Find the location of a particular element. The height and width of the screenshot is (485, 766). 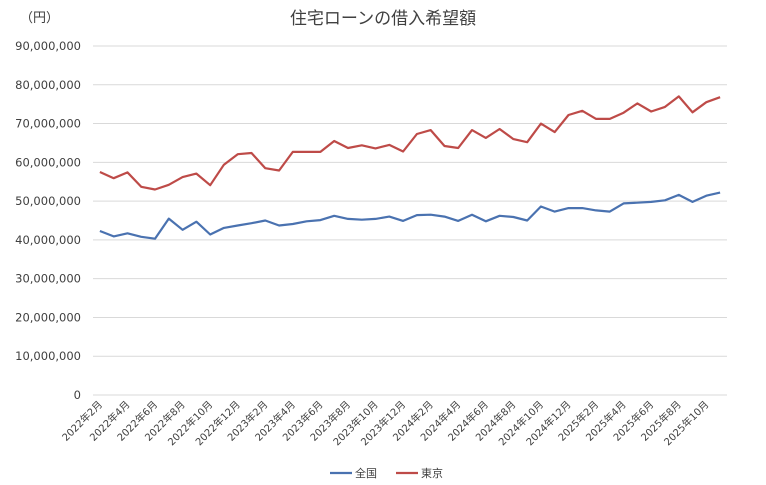

y-axis-unit-label: （円） is located at coordinates (39, 18).